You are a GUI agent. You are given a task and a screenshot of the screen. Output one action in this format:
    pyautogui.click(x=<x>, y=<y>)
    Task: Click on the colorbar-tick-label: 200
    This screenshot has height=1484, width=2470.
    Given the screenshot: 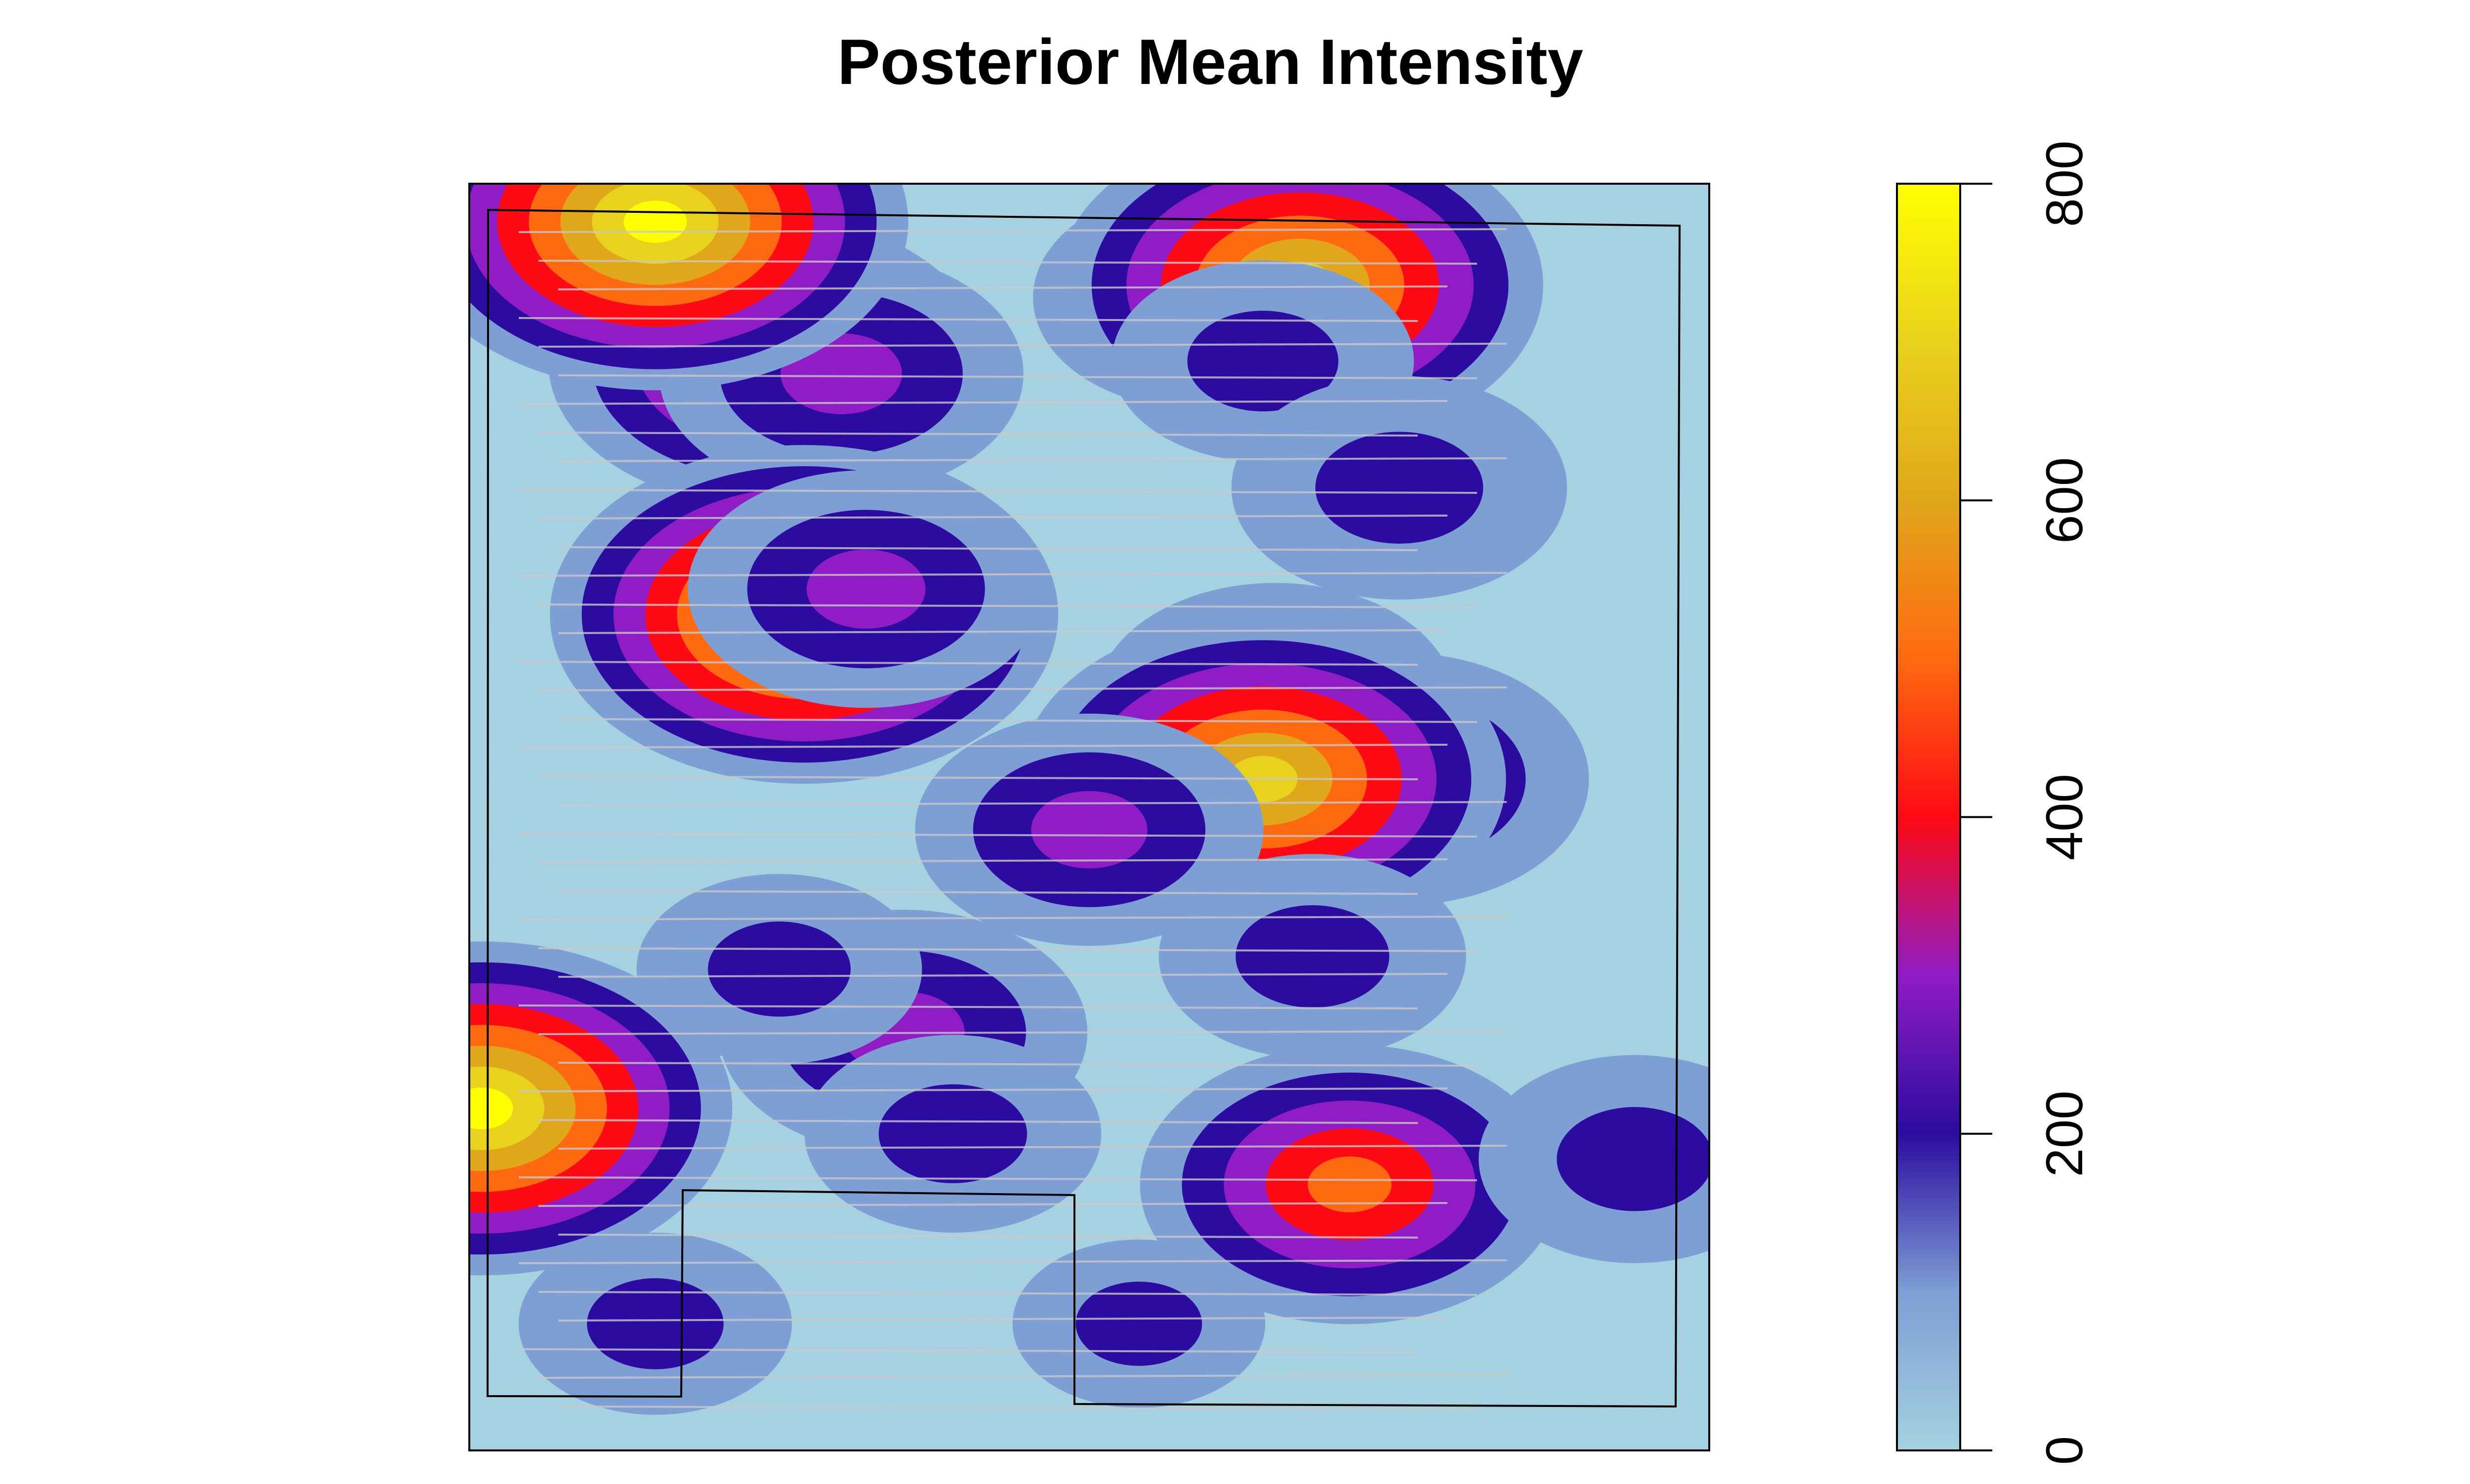 What is the action you would take?
    pyautogui.click(x=2065, y=1133)
    